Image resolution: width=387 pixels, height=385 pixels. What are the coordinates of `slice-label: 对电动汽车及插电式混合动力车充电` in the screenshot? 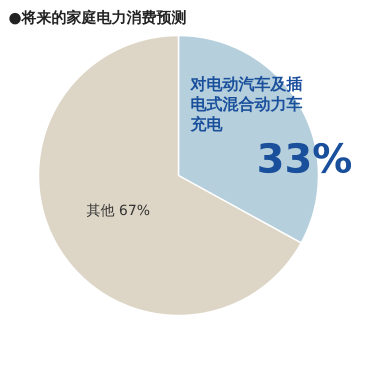 It's located at (246, 104).